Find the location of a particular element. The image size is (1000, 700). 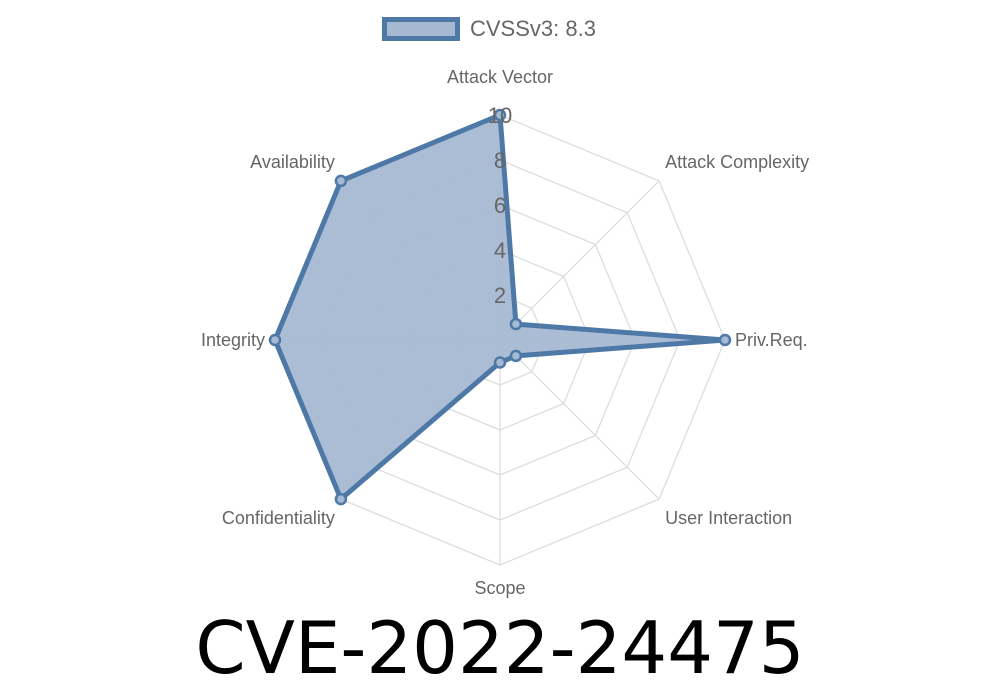

tick-label: 6 is located at coordinates (500, 205).